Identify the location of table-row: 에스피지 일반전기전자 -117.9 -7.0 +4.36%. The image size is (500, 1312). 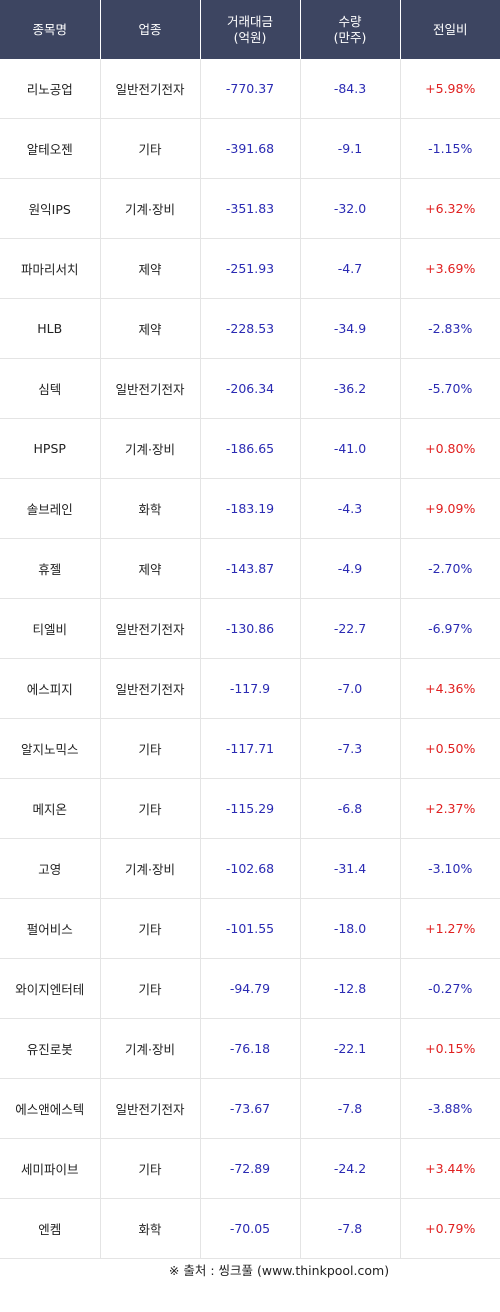
(250, 688).